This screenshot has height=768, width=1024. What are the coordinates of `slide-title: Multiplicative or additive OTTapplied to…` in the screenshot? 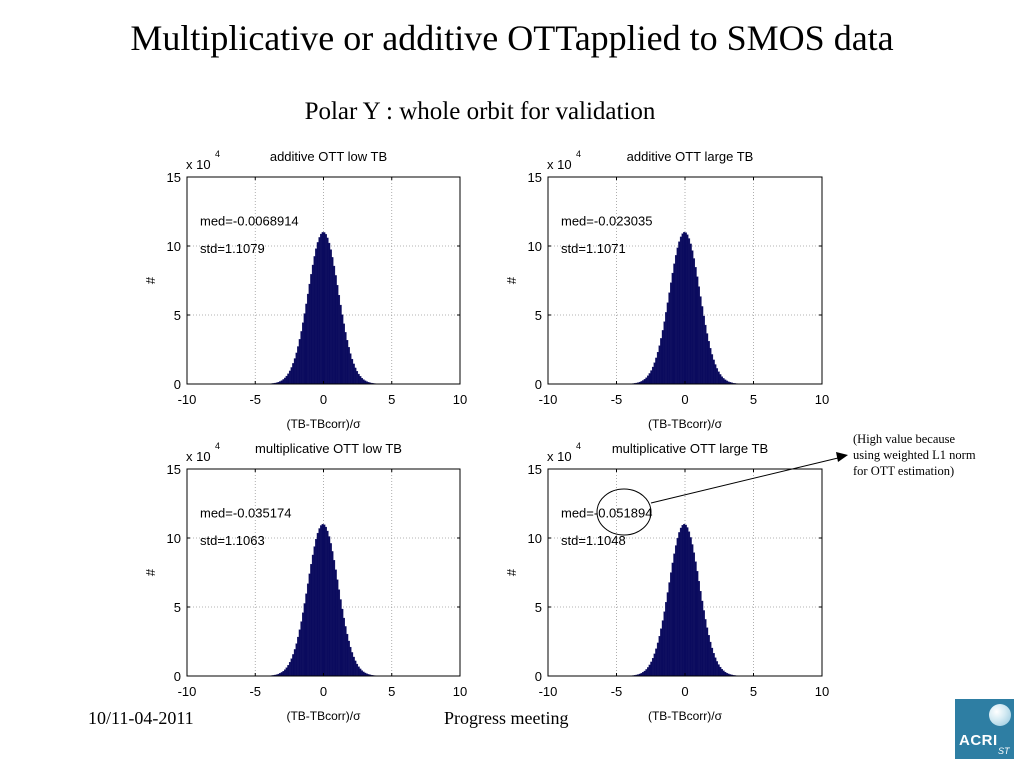 It's located at (512, 38).